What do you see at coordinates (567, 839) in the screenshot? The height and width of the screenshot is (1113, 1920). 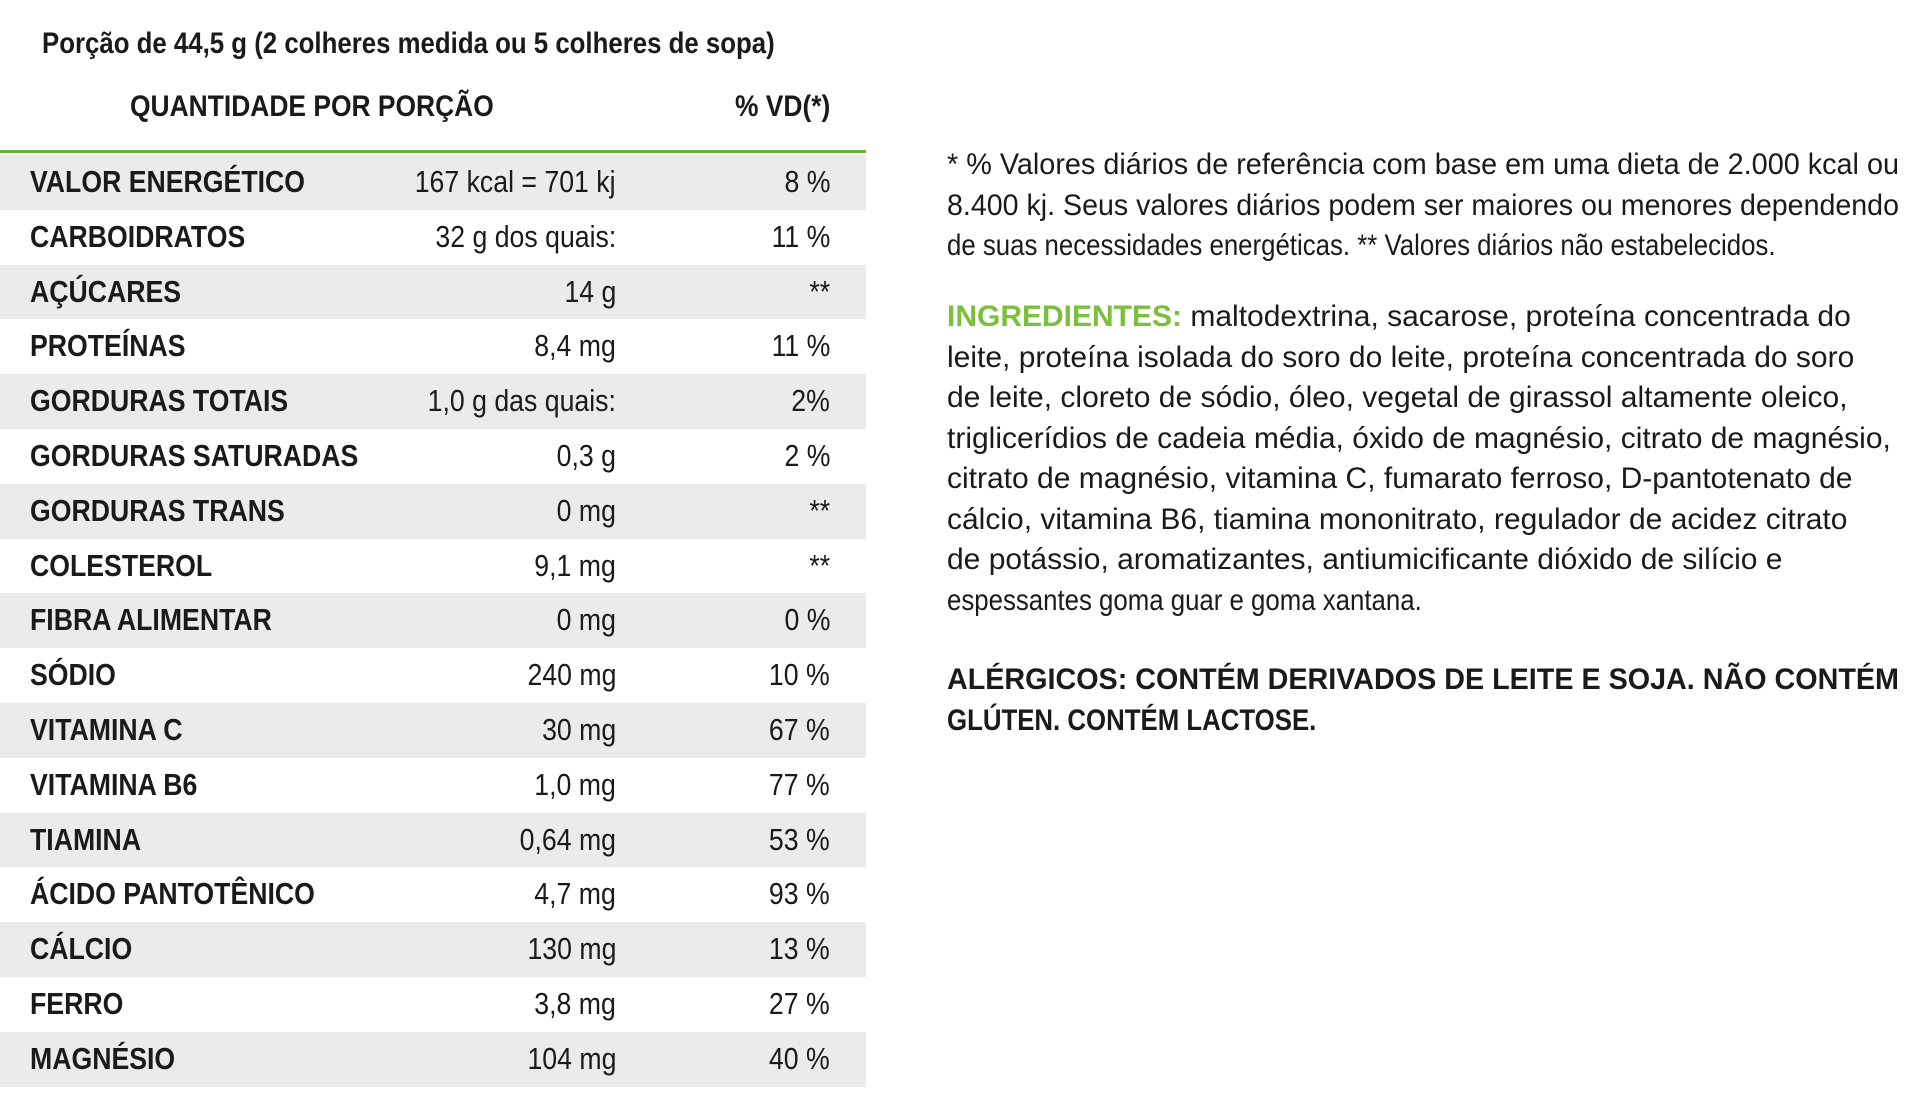 I see `nutrient-amount: 0,64 mg` at bounding box center [567, 839].